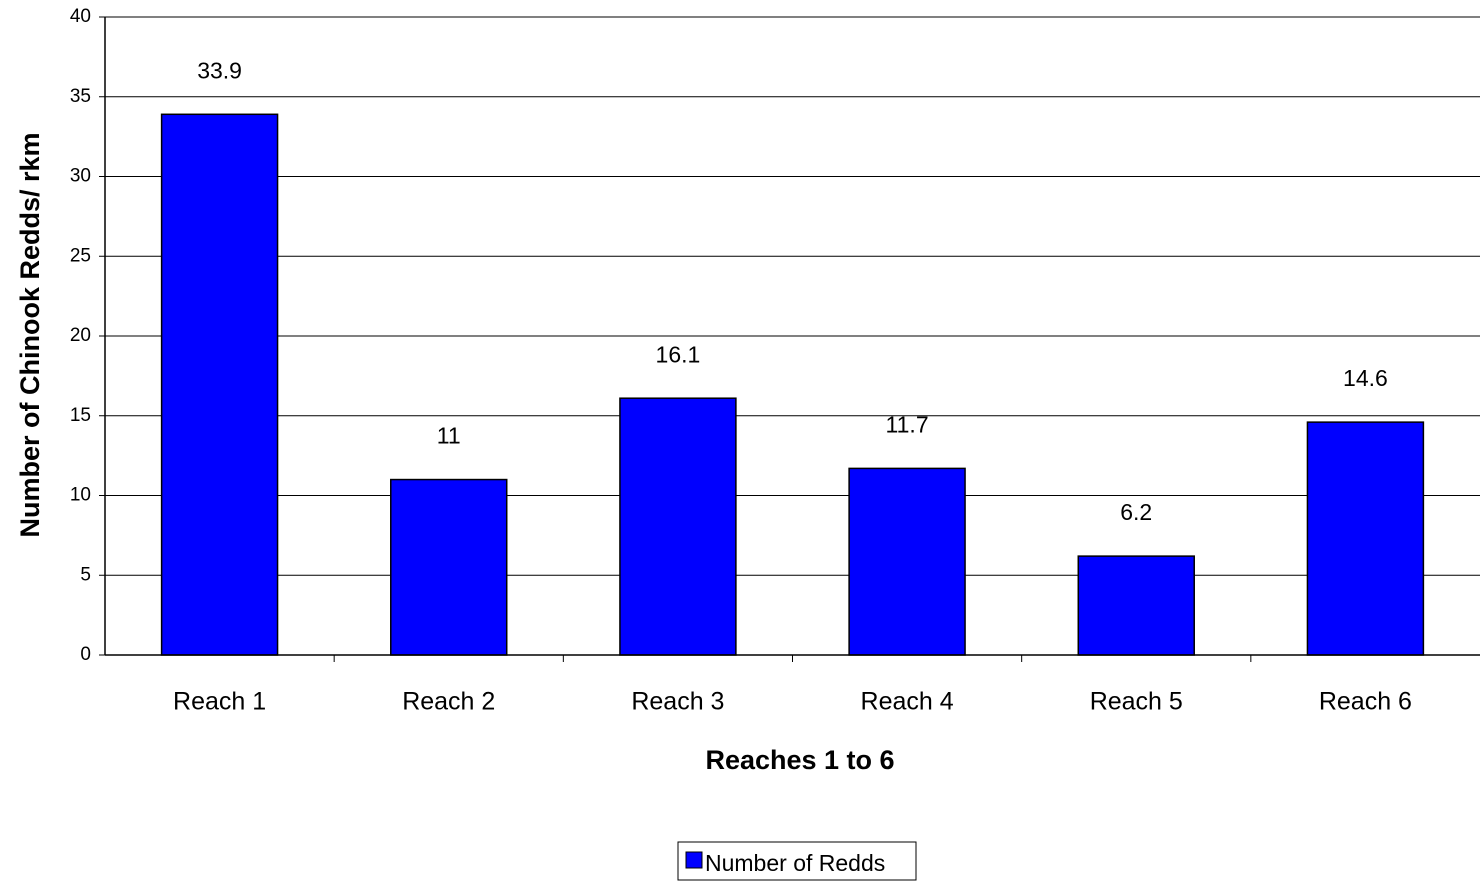 The width and height of the screenshot is (1480, 883). What do you see at coordinates (449, 436) in the screenshot?
I see `data-label: 11` at bounding box center [449, 436].